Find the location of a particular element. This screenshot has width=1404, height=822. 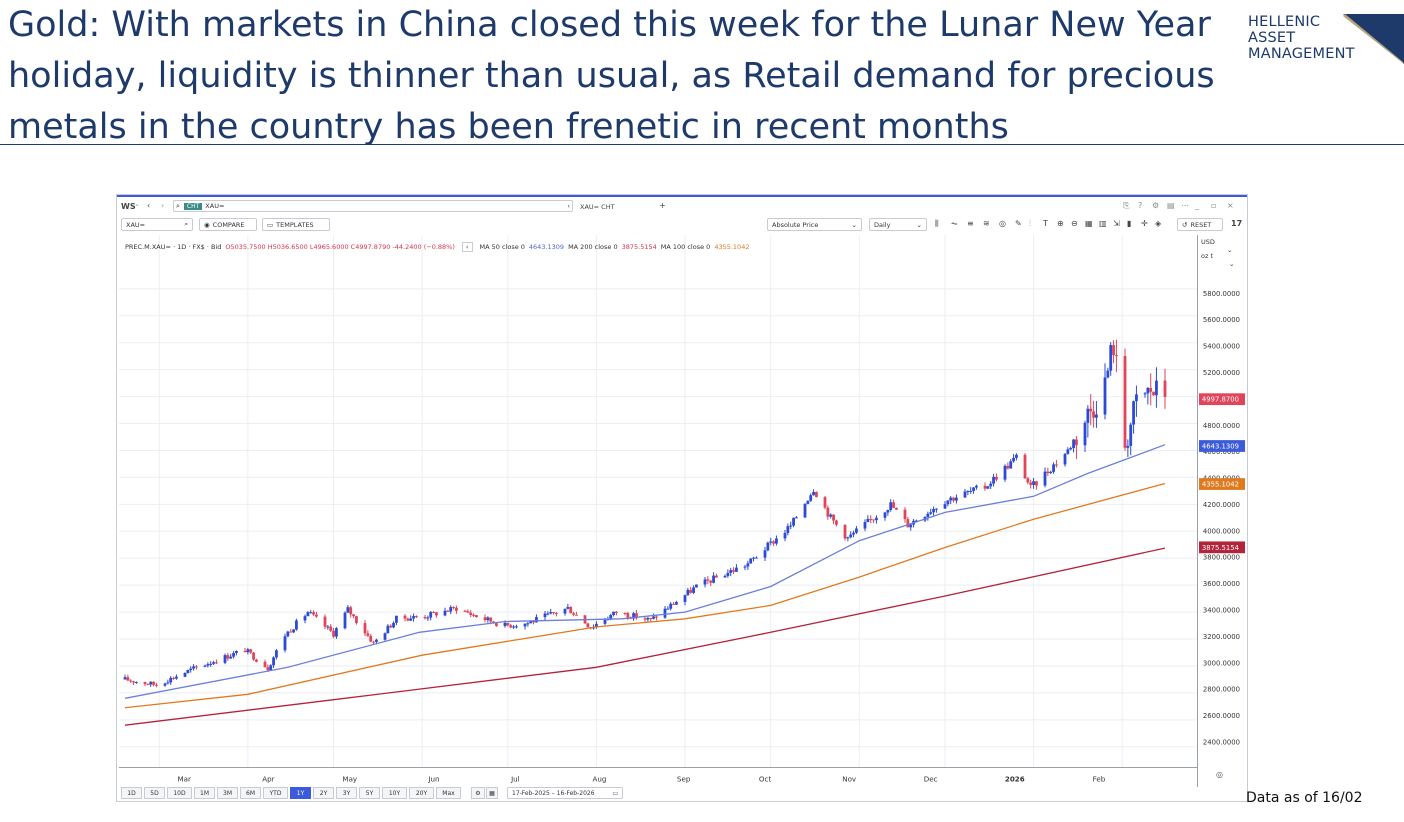

range-button-2y: 2Y is located at coordinates (323, 793).